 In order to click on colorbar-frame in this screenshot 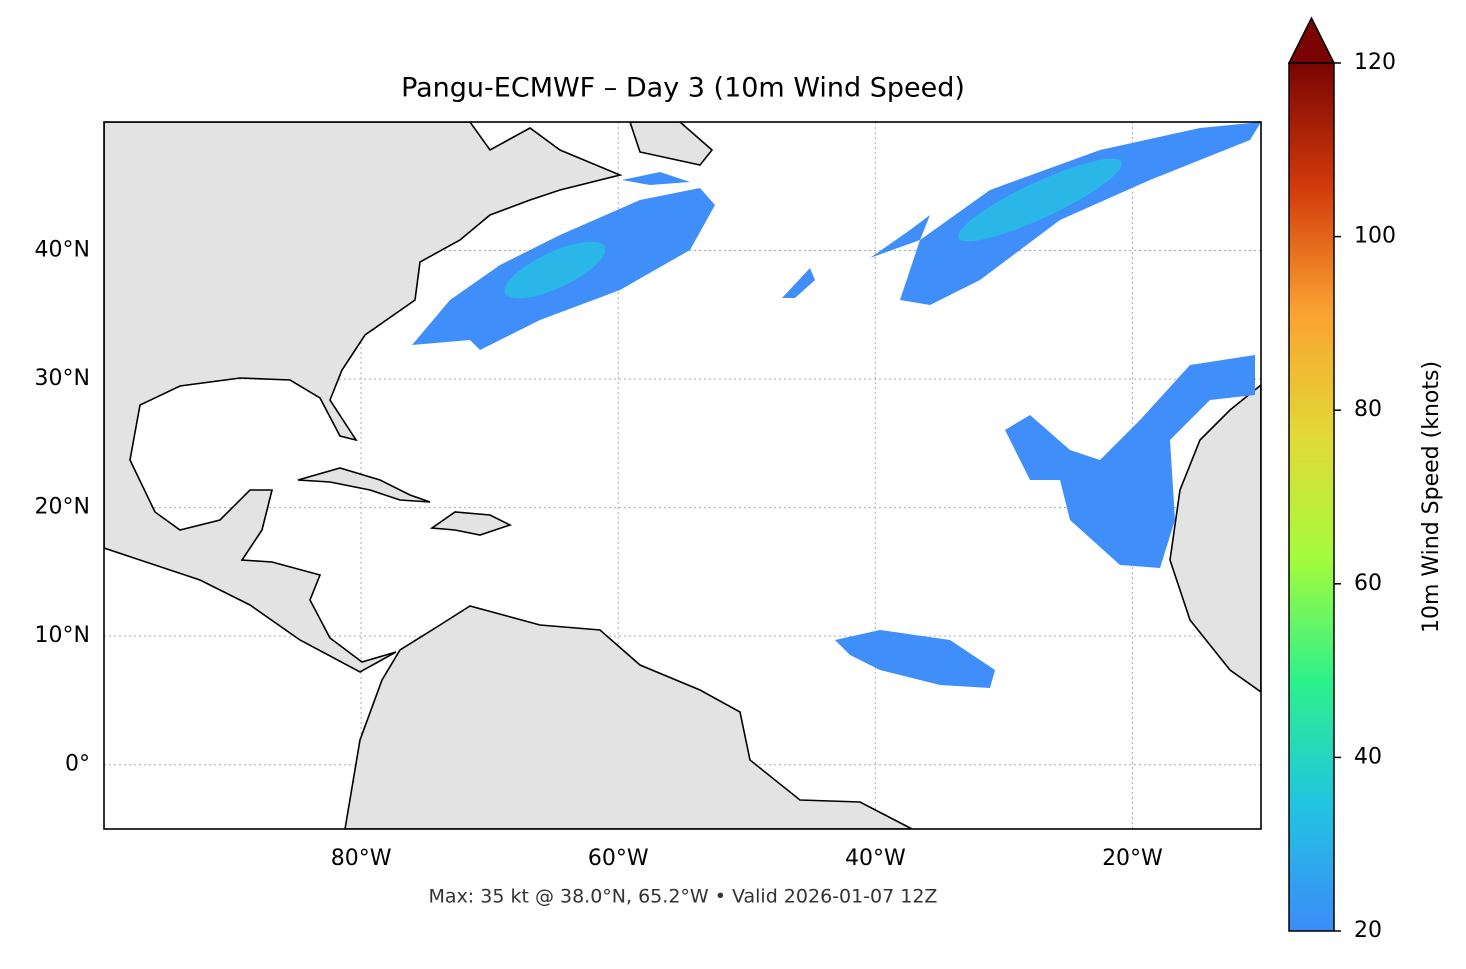, I will do `click(1311, 497)`.